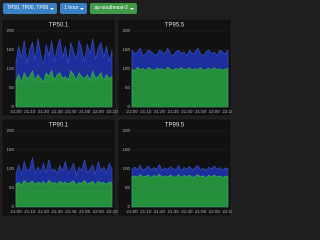 The width and height of the screenshot is (320, 240). What do you see at coordinates (113, 8) in the screenshot?
I see `region-selector: ap-southeast-2` at bounding box center [113, 8].